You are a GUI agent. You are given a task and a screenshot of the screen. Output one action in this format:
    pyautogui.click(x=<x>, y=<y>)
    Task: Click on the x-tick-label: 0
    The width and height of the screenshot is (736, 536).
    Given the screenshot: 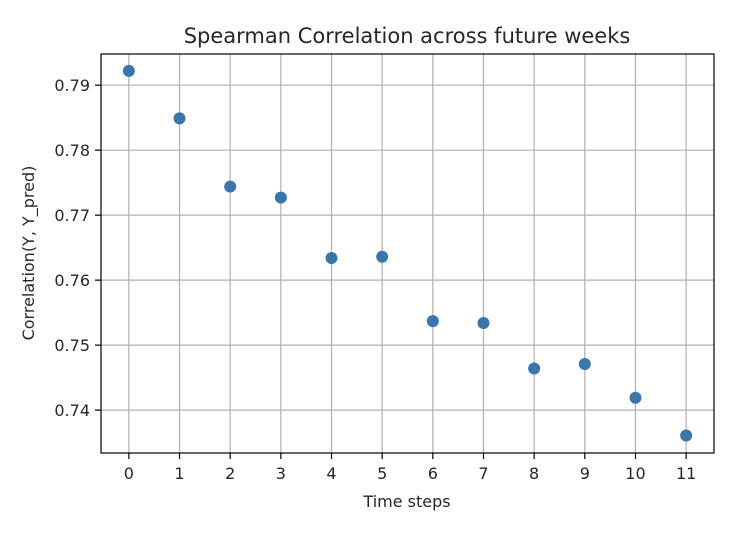 What is the action you would take?
    pyautogui.click(x=129, y=473)
    